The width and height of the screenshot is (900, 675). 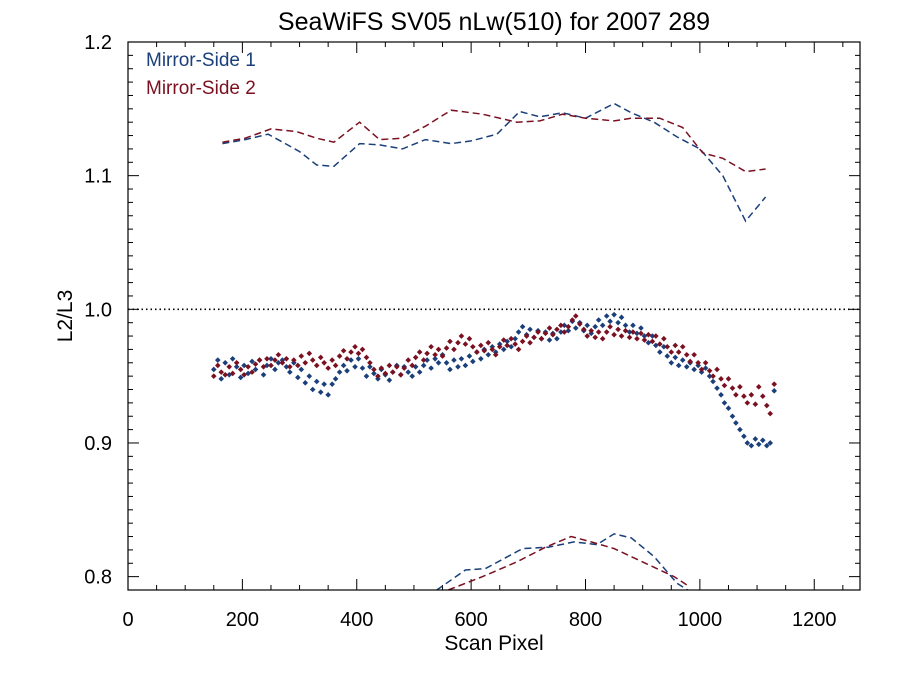 What do you see at coordinates (494, 380) in the screenshot?
I see `data-points` at bounding box center [494, 380].